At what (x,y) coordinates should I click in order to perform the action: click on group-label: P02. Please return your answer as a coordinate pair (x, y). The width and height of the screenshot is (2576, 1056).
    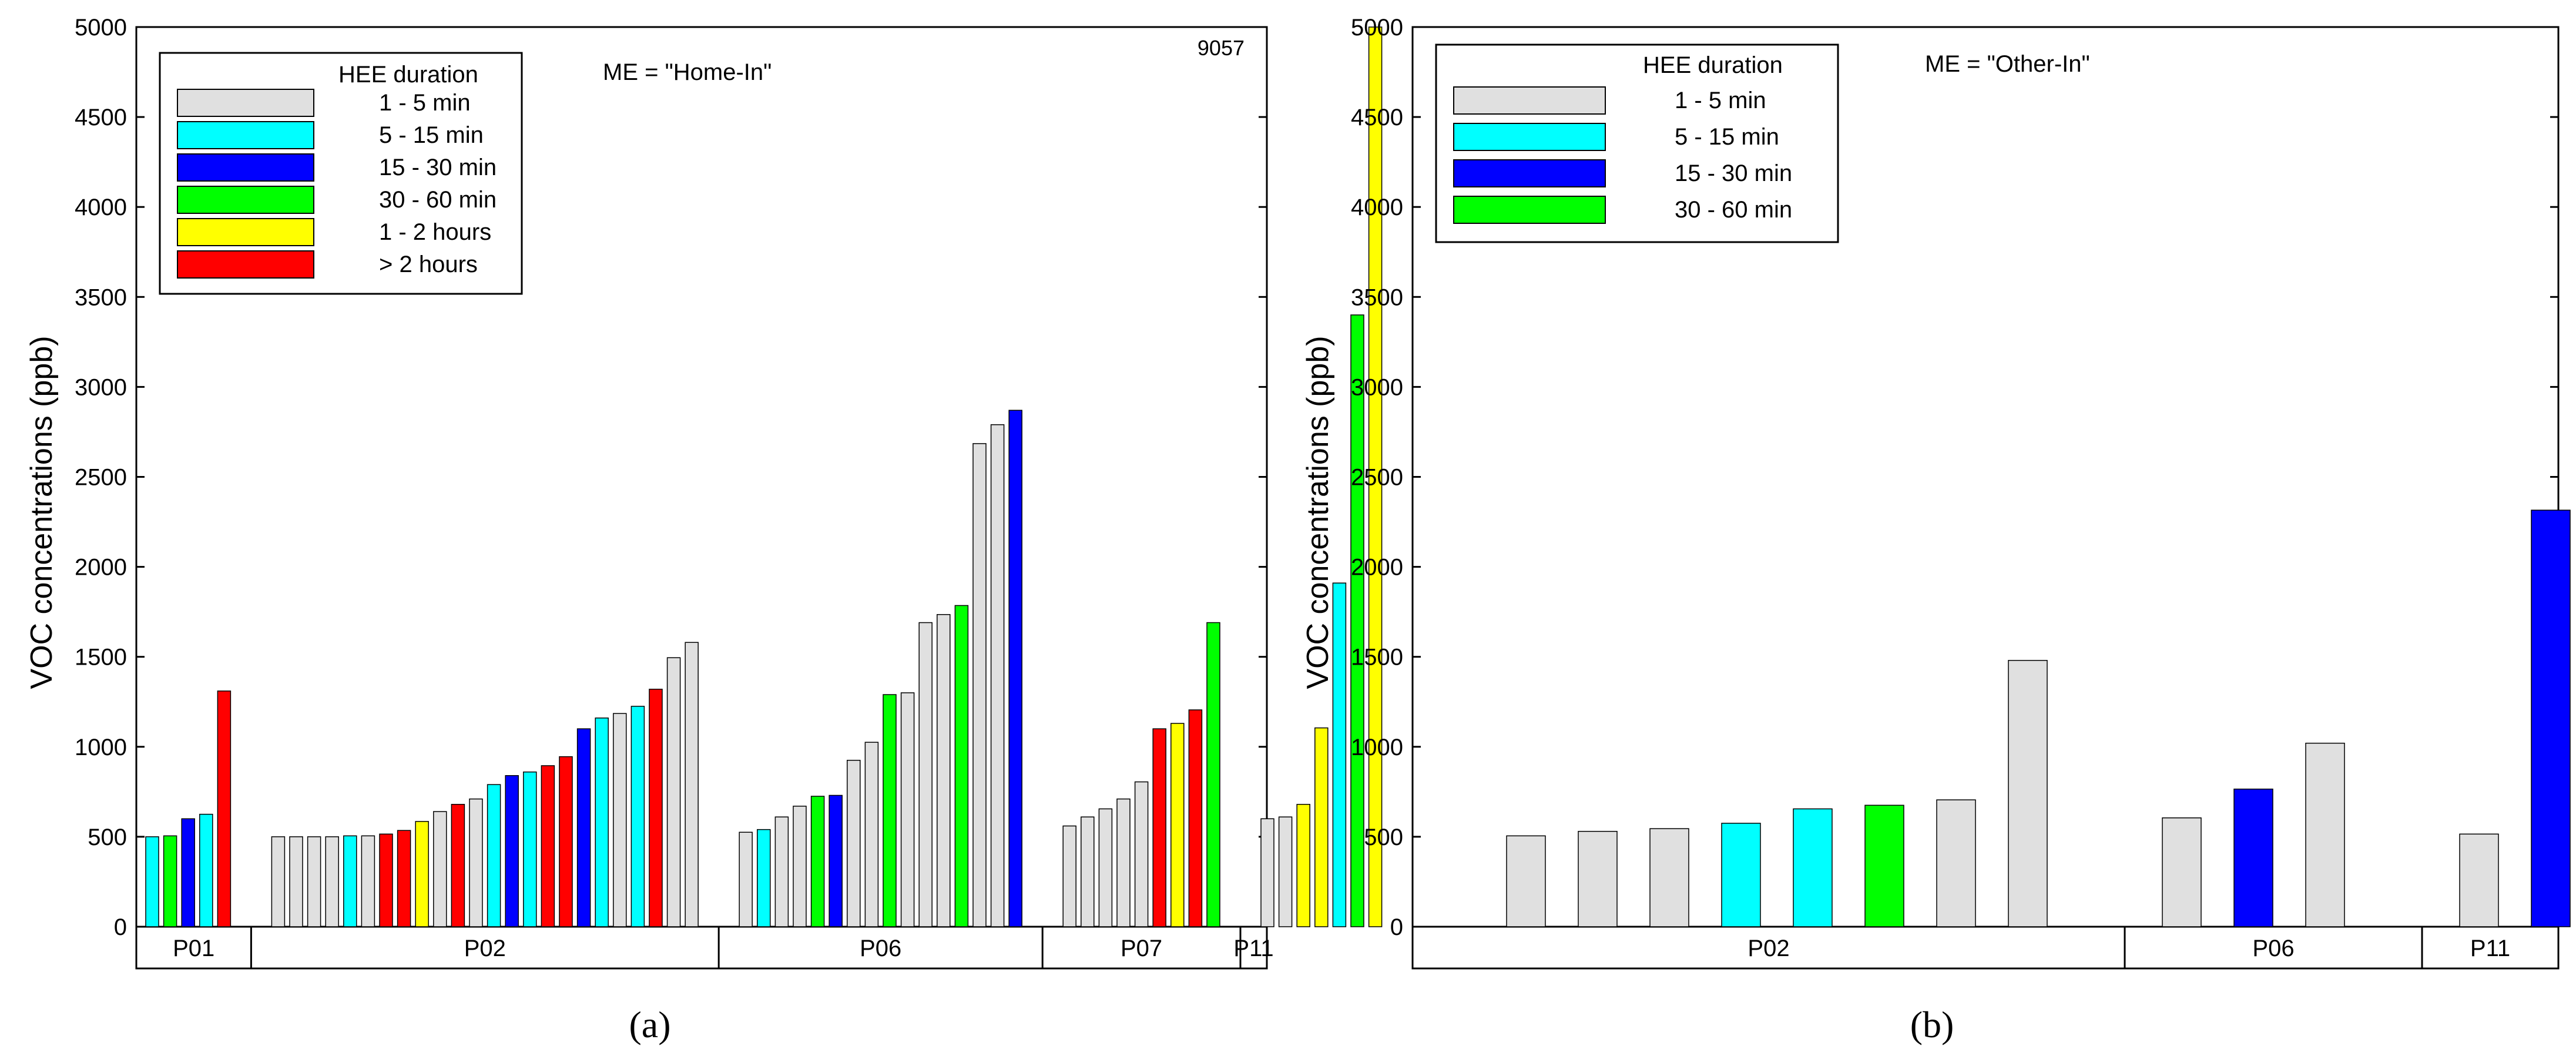
    Looking at the image, I should click on (485, 948).